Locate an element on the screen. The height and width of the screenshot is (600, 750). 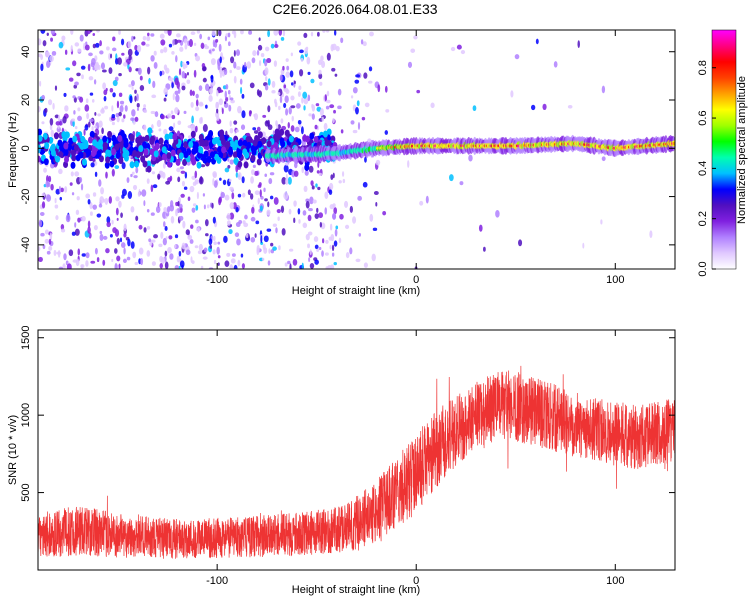
spectrogram-y-tick-label: 20 is located at coordinates (26, 100).